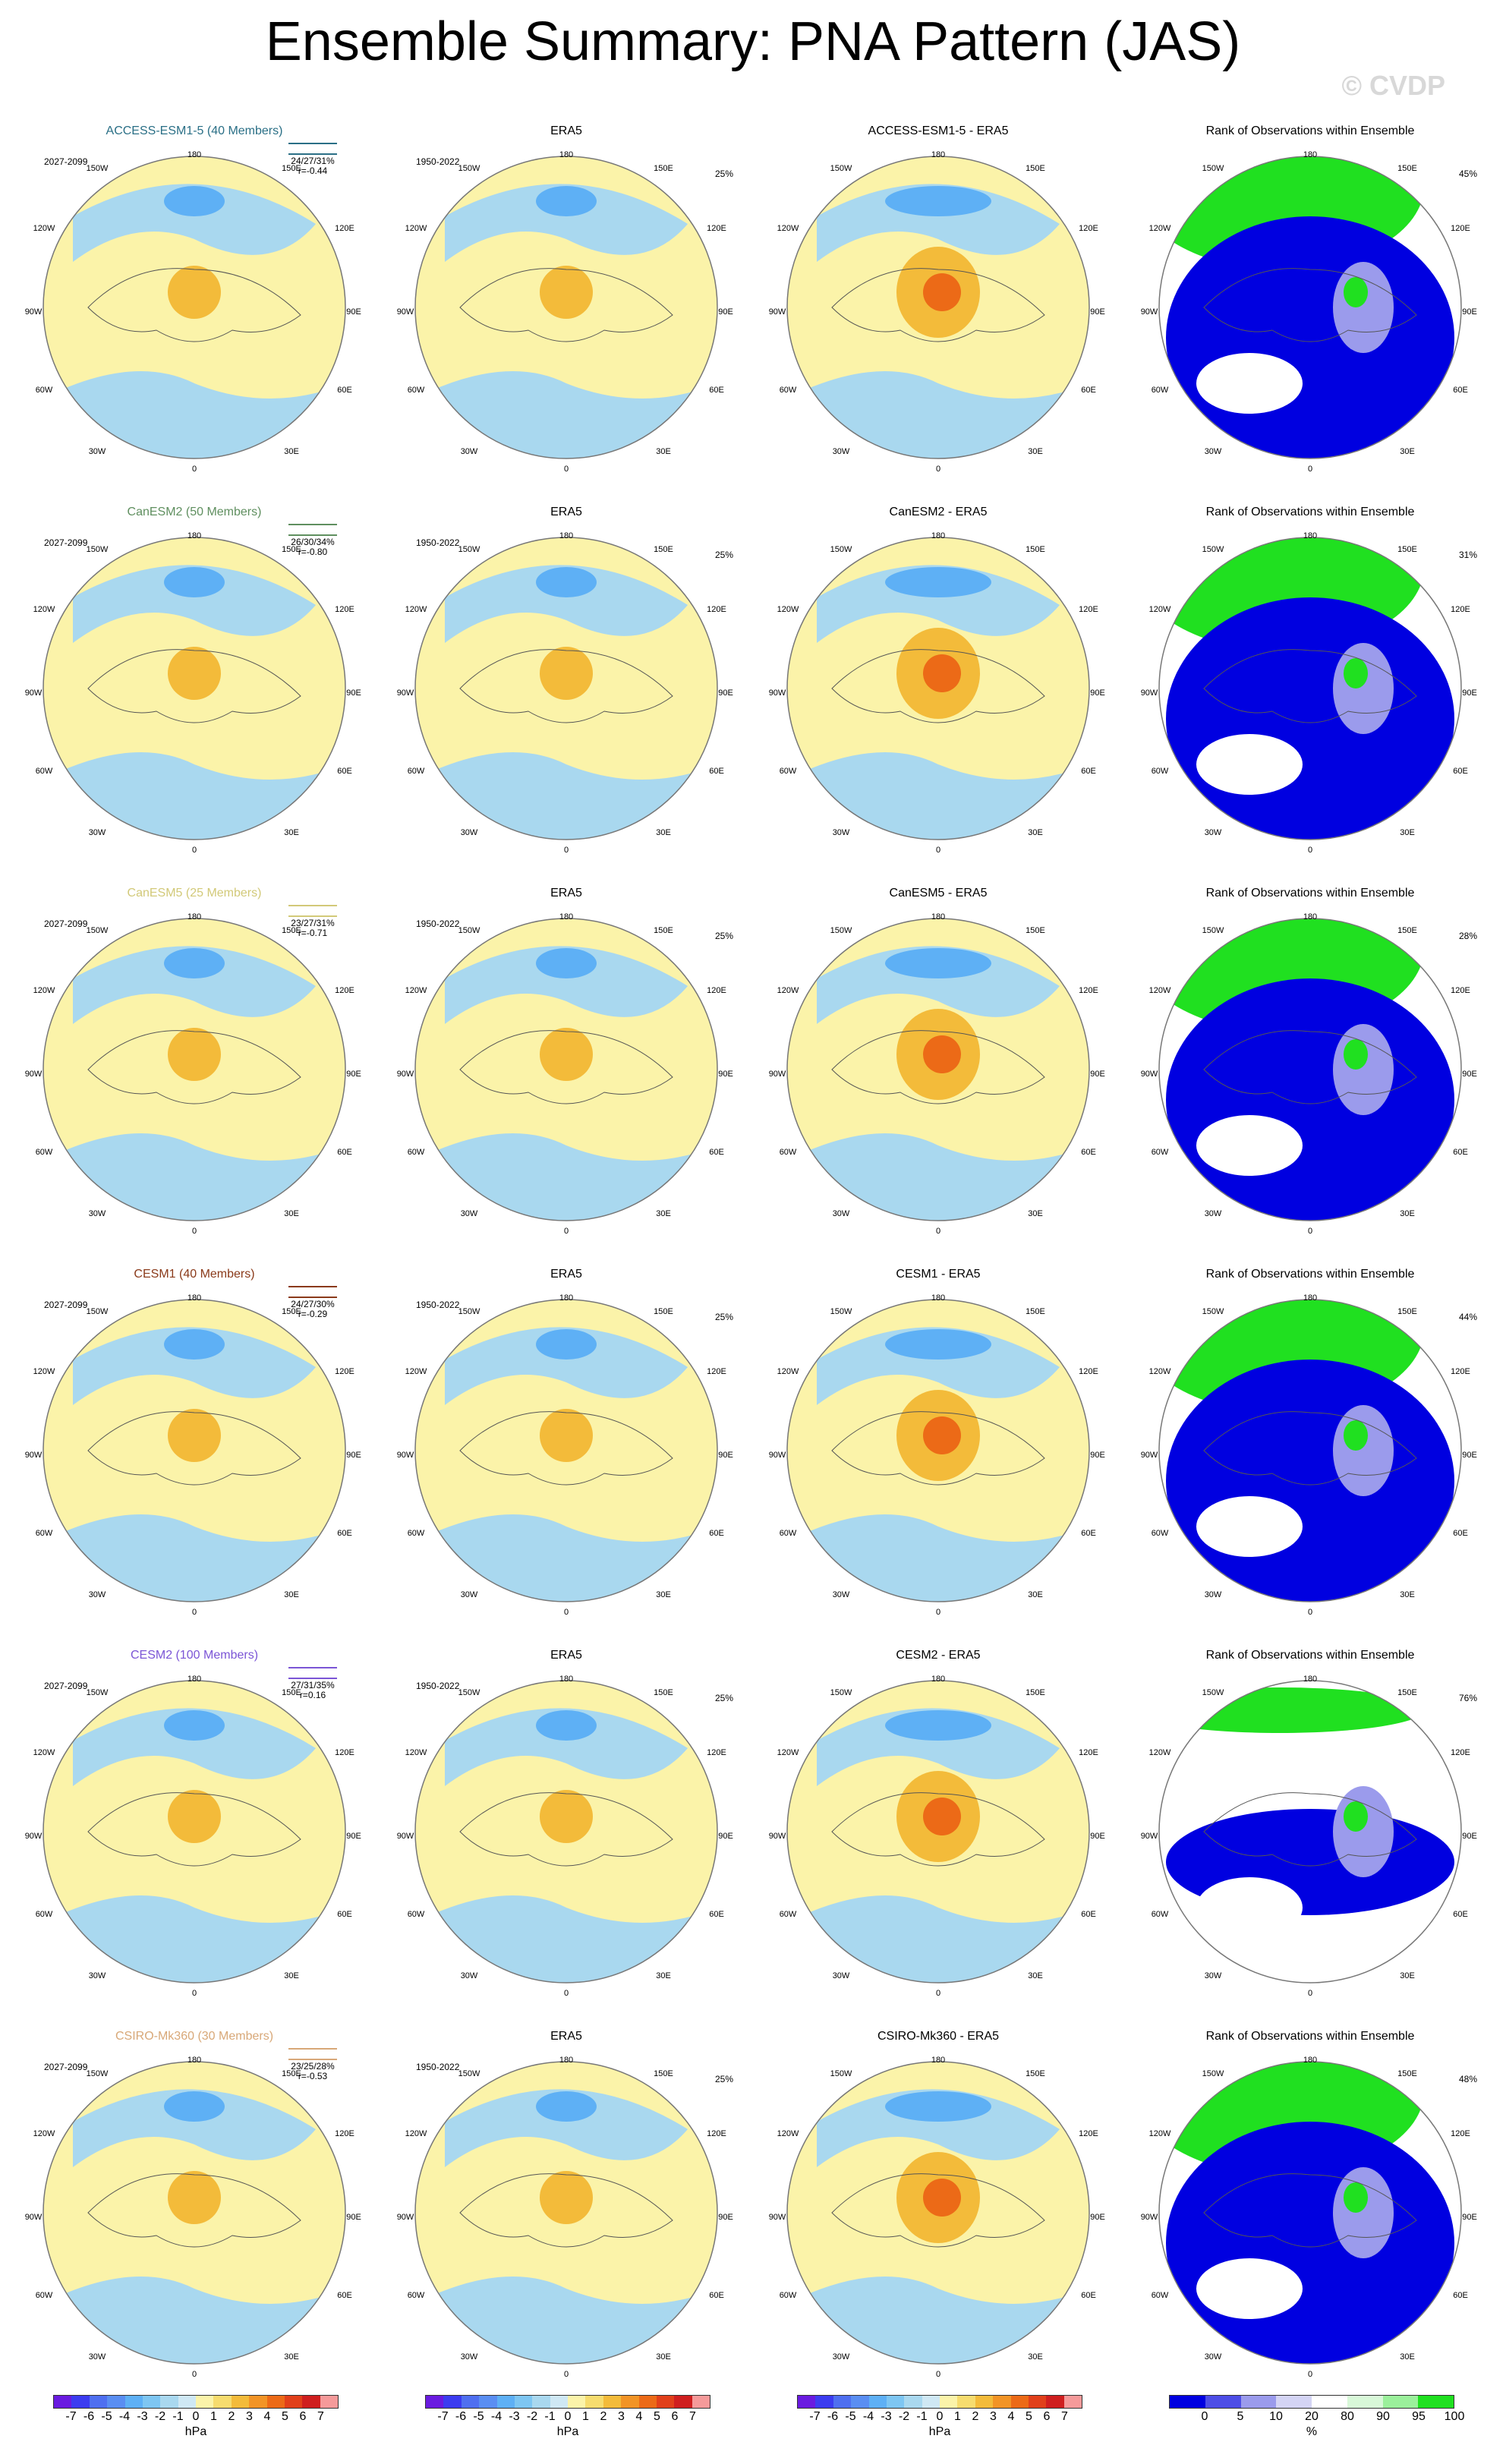  What do you see at coordinates (478, 2416) in the screenshot?
I see `colorbar-tick: -5` at bounding box center [478, 2416].